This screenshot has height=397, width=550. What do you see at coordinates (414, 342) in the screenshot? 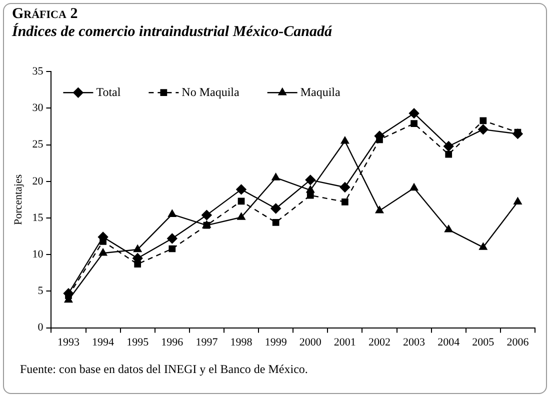
I see `x-tick-label: 2003` at bounding box center [414, 342].